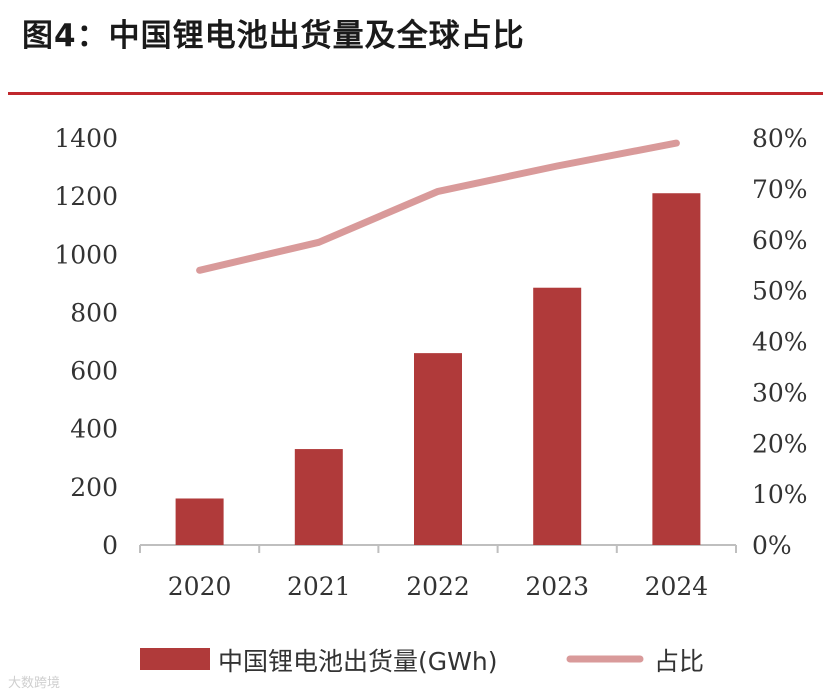 This screenshot has width=830, height=697. I want to click on right-tick-label: 60%, so click(780, 240).